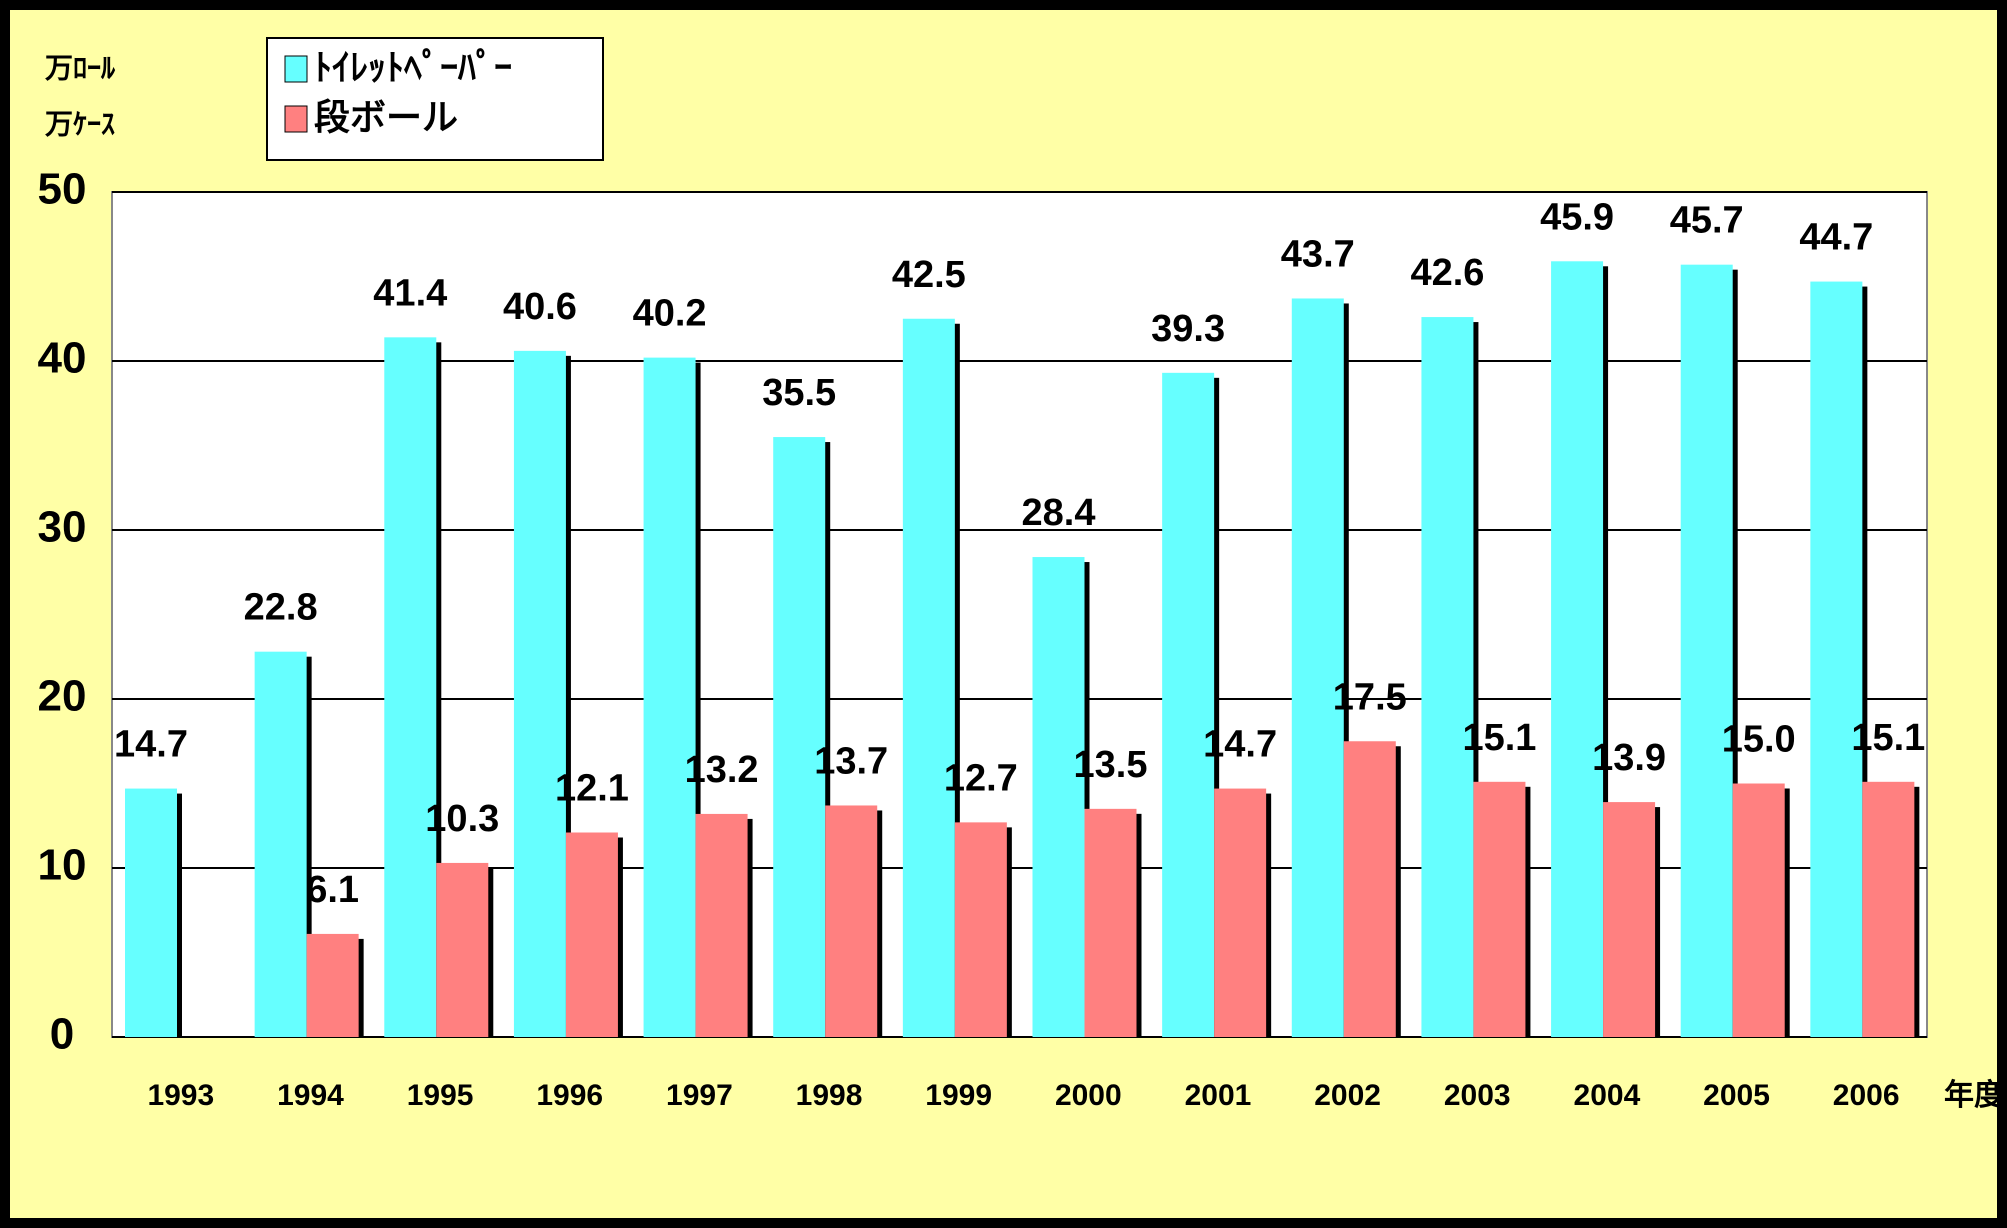 The height and width of the screenshot is (1228, 2007). What do you see at coordinates (1736, 1095) in the screenshot?
I see `x-tick-label: 2005` at bounding box center [1736, 1095].